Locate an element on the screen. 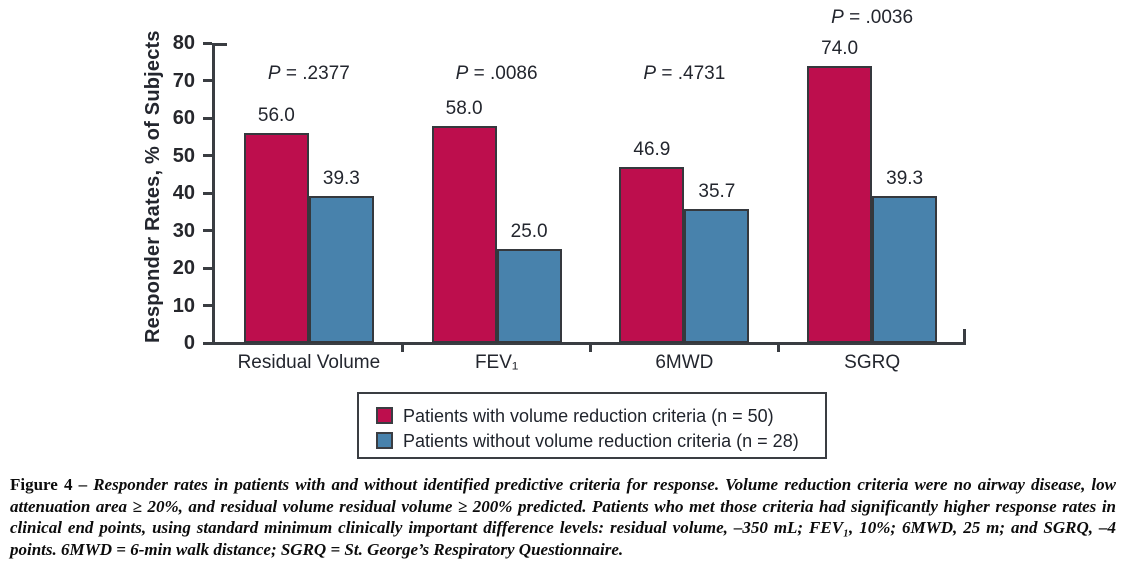 The height and width of the screenshot is (572, 1125). caption-figure-label: Figure 4 – is located at coordinates (52, 484).